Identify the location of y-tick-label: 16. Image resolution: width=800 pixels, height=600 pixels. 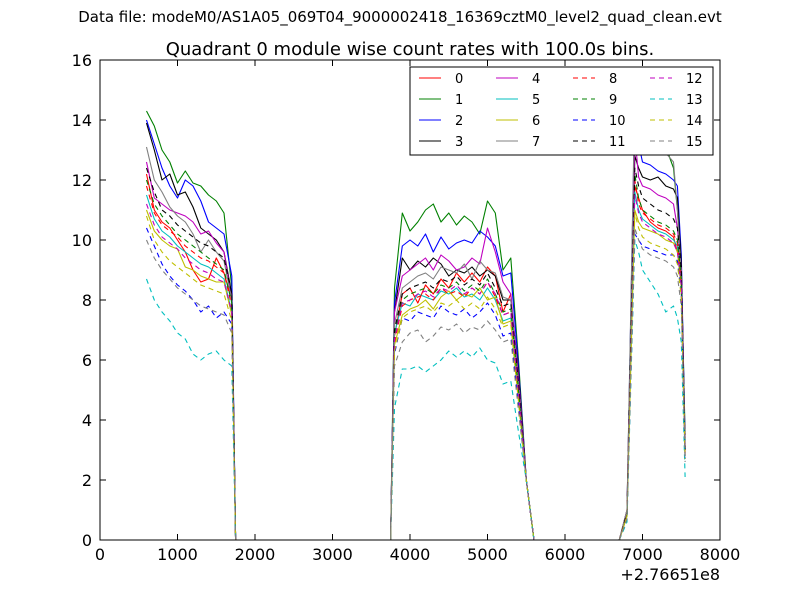
(82, 60).